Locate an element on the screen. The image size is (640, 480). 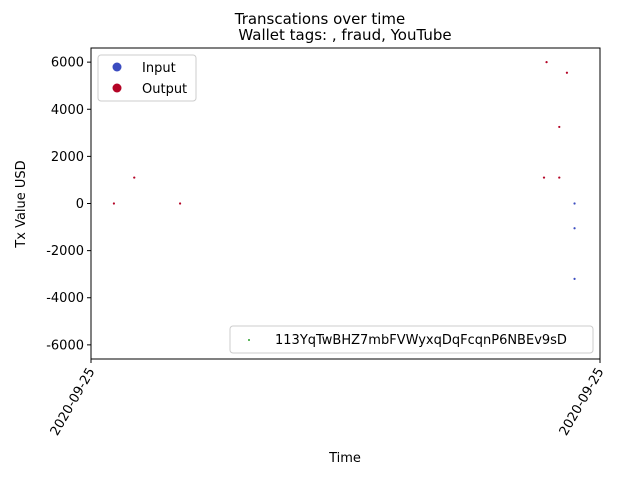
legend-series-box is located at coordinates (147, 78).